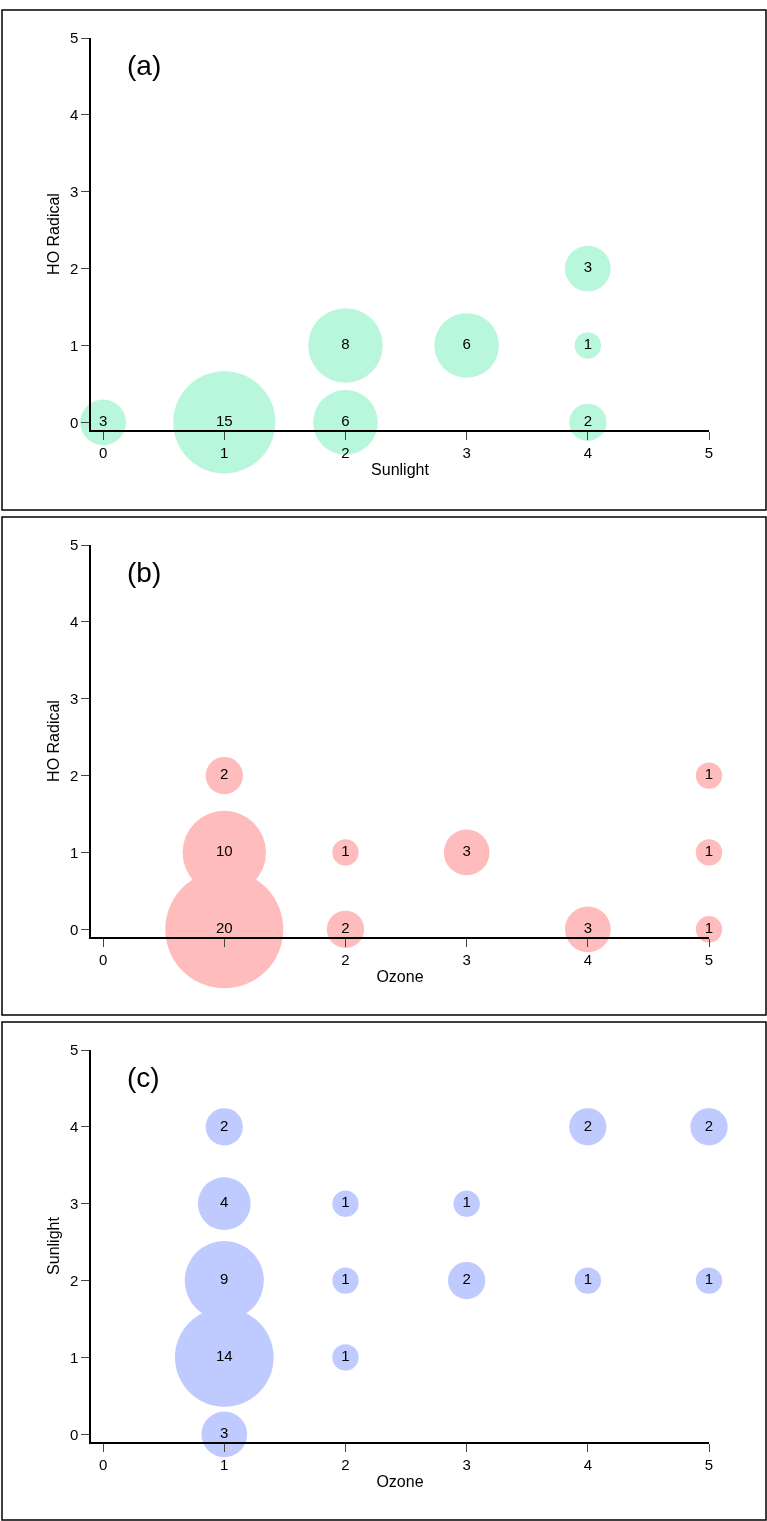 Image resolution: width=767 pixels, height=1521 pixels. What do you see at coordinates (345, 344) in the screenshot?
I see `data-label: 8` at bounding box center [345, 344].